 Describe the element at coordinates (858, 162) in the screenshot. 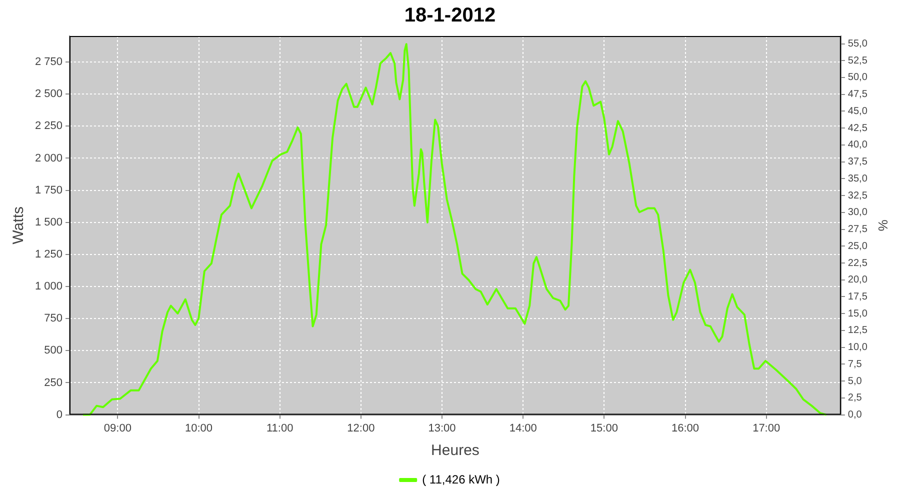

I see `y2-tick-label: 37,5` at that location.